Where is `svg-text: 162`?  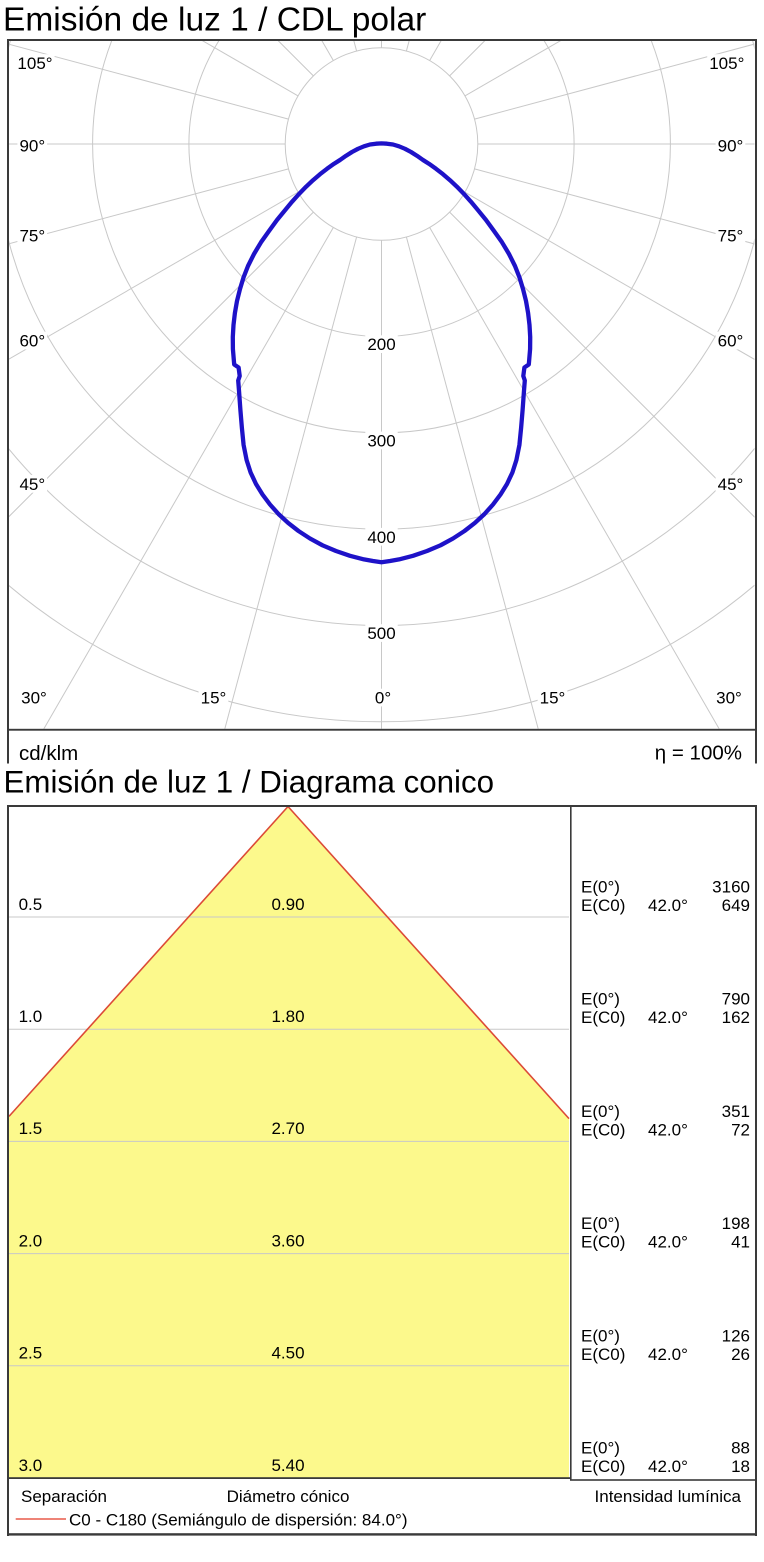
svg-text: 162 is located at coordinates (736, 1017).